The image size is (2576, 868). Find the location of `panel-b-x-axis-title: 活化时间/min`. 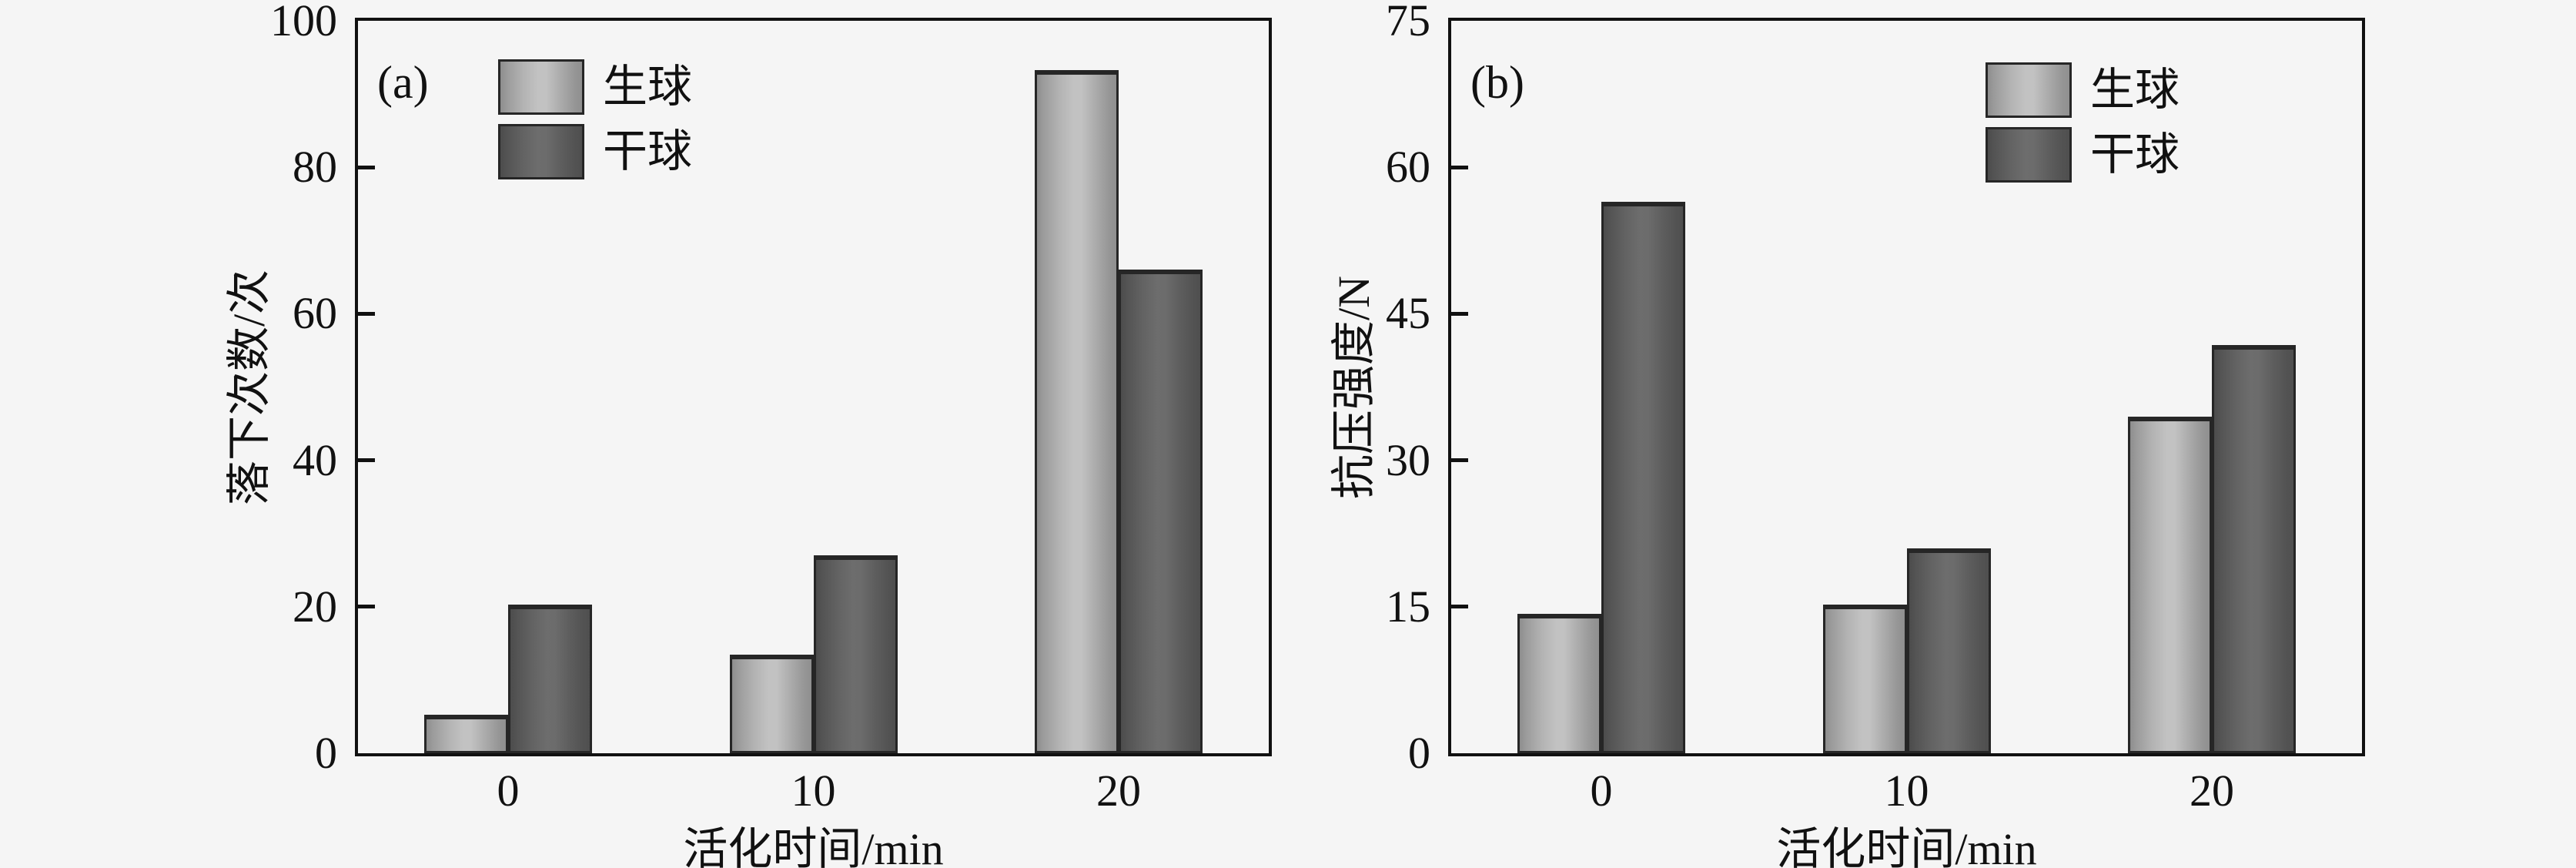

panel-b-x-axis-title: 活化时间/min is located at coordinates (1907, 846).